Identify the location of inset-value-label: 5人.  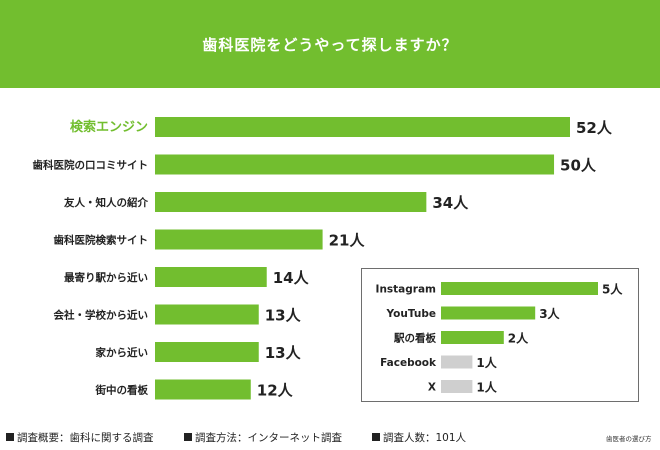
(612, 289).